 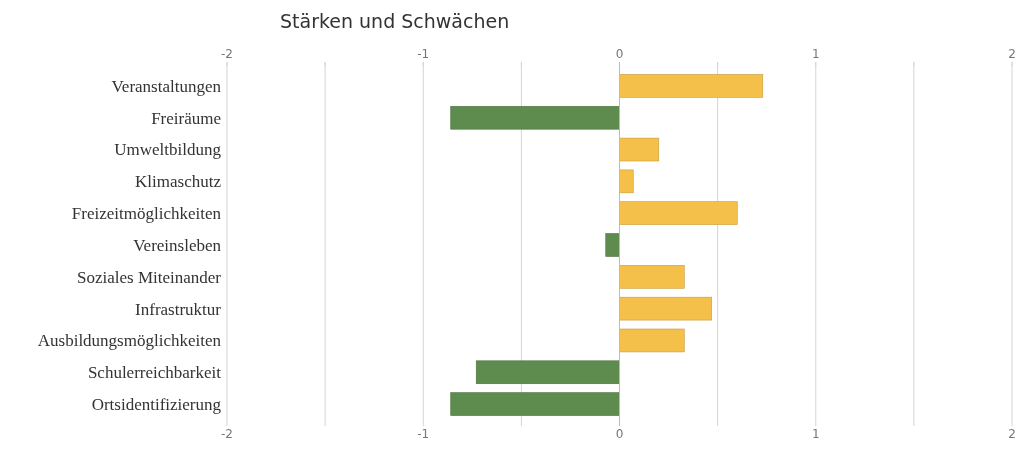 What do you see at coordinates (619, 54) in the screenshot?
I see `x2-tick-label: 0` at bounding box center [619, 54].